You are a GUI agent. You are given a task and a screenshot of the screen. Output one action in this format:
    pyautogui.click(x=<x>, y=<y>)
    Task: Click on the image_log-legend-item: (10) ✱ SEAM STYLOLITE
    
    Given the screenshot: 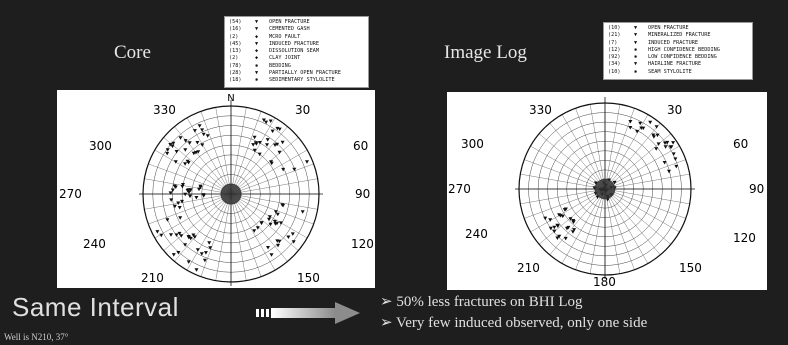 What is the action you would take?
    pyautogui.click(x=678, y=72)
    